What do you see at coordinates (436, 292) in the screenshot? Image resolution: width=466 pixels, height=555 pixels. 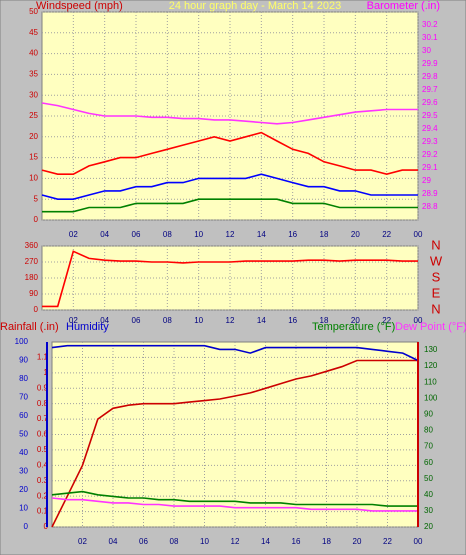 I see `compass-label: E` at bounding box center [436, 292].